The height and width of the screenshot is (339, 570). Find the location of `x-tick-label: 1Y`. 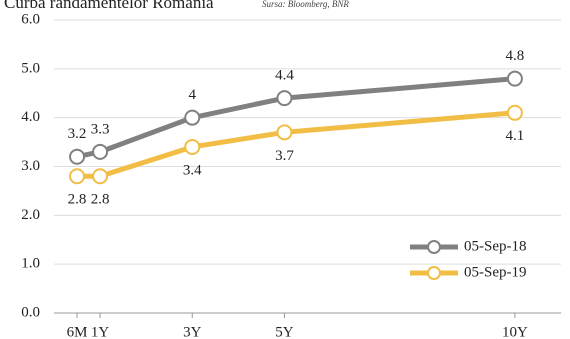

x-tick-label: 1Y is located at coordinates (100, 331).